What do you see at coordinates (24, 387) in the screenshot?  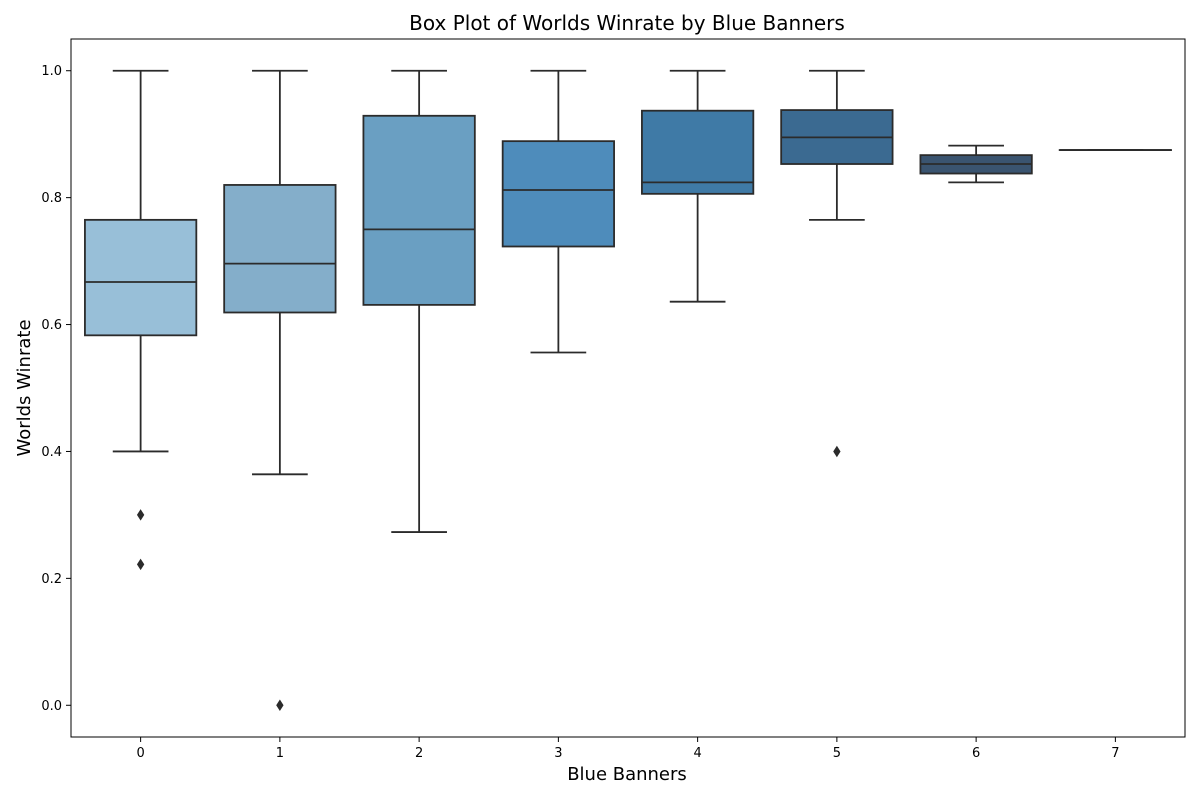 I see `y-axis-label: Worlds Winrate` at bounding box center [24, 387].